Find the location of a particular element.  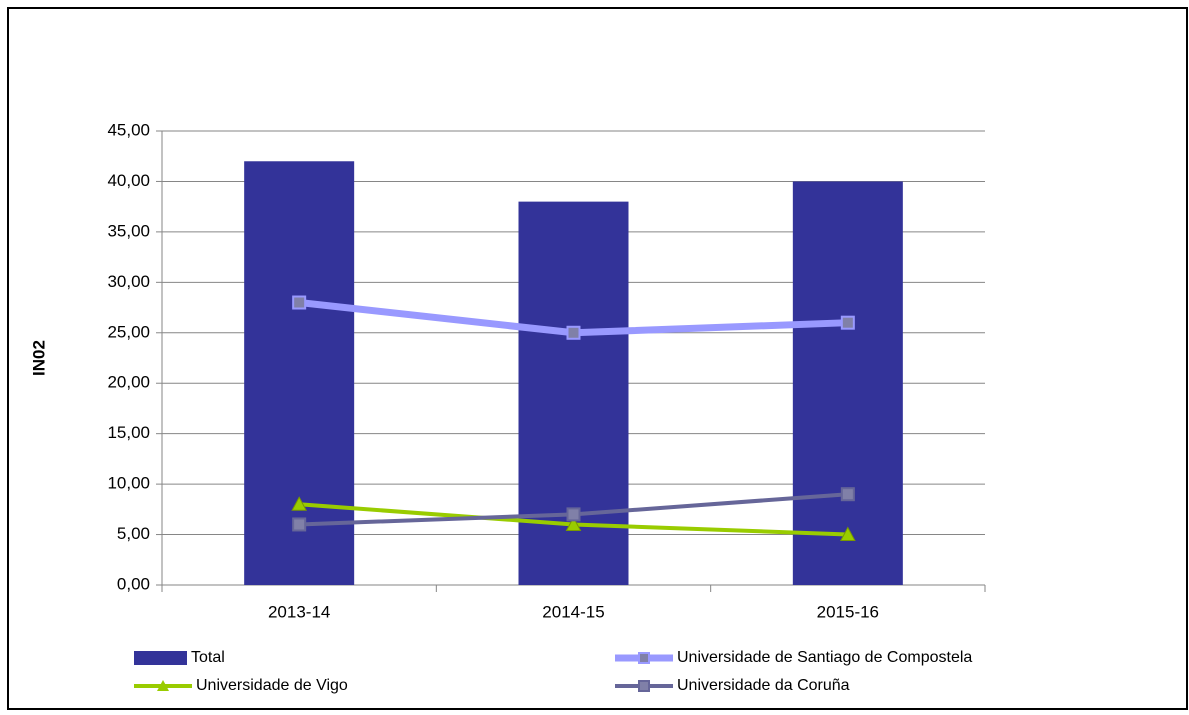

y-axis-label: IN02 is located at coordinates (38, 358).